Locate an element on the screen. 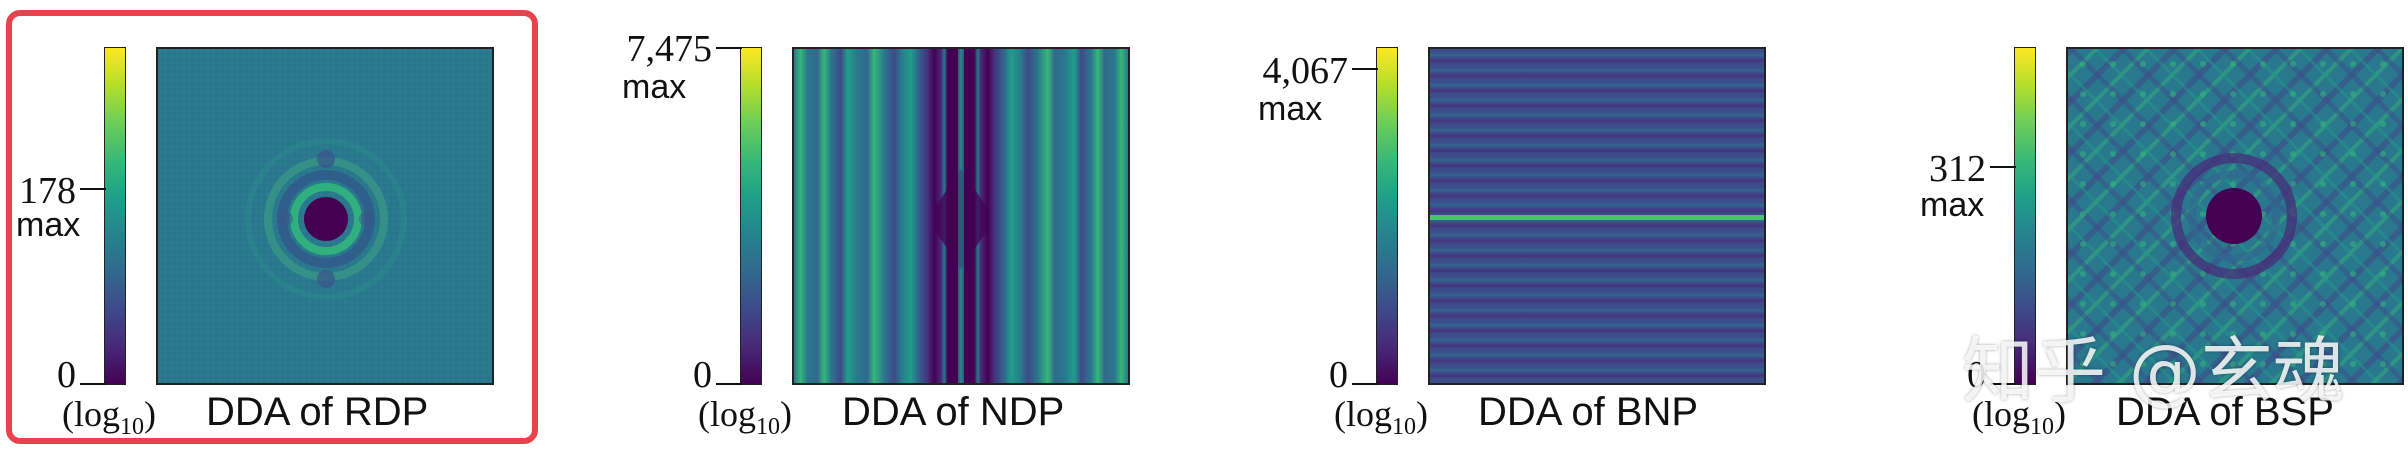 The width and height of the screenshot is (2408, 458). caption-ndp: DDA of NDP is located at coordinates (953, 412).